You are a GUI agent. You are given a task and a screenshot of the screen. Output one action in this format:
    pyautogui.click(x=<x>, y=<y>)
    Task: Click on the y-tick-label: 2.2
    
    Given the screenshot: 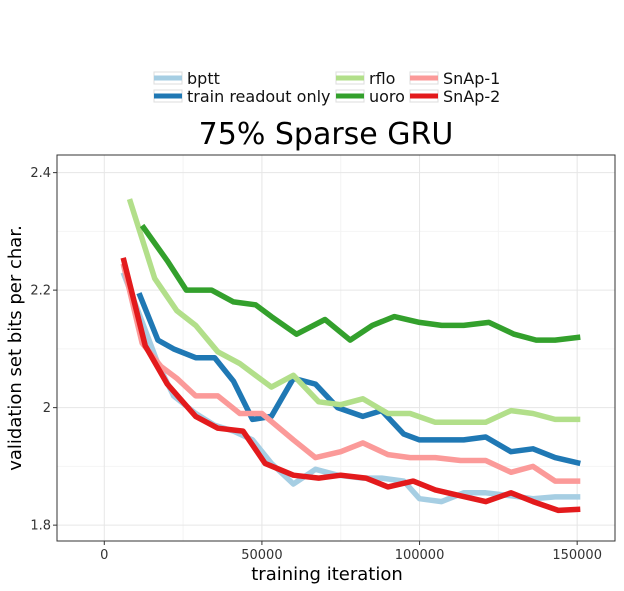 What is the action you would take?
    pyautogui.click(x=40, y=291)
    